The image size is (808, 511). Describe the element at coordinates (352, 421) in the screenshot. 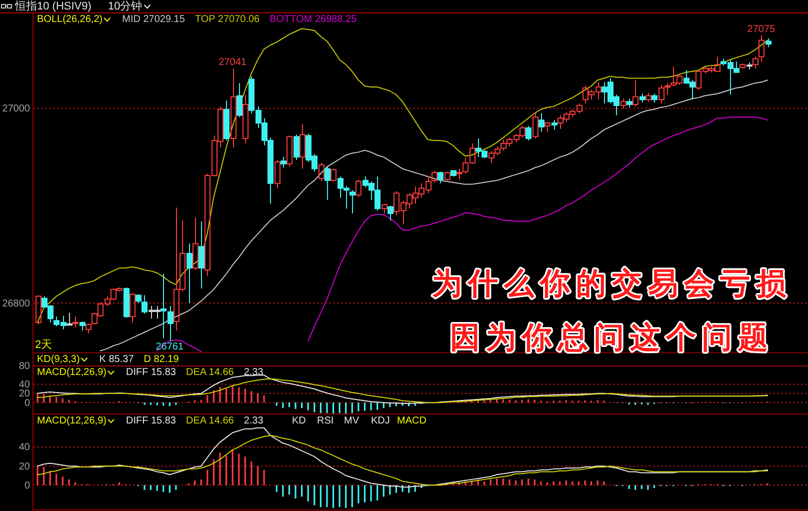

I see `annotation: MV` at that location.